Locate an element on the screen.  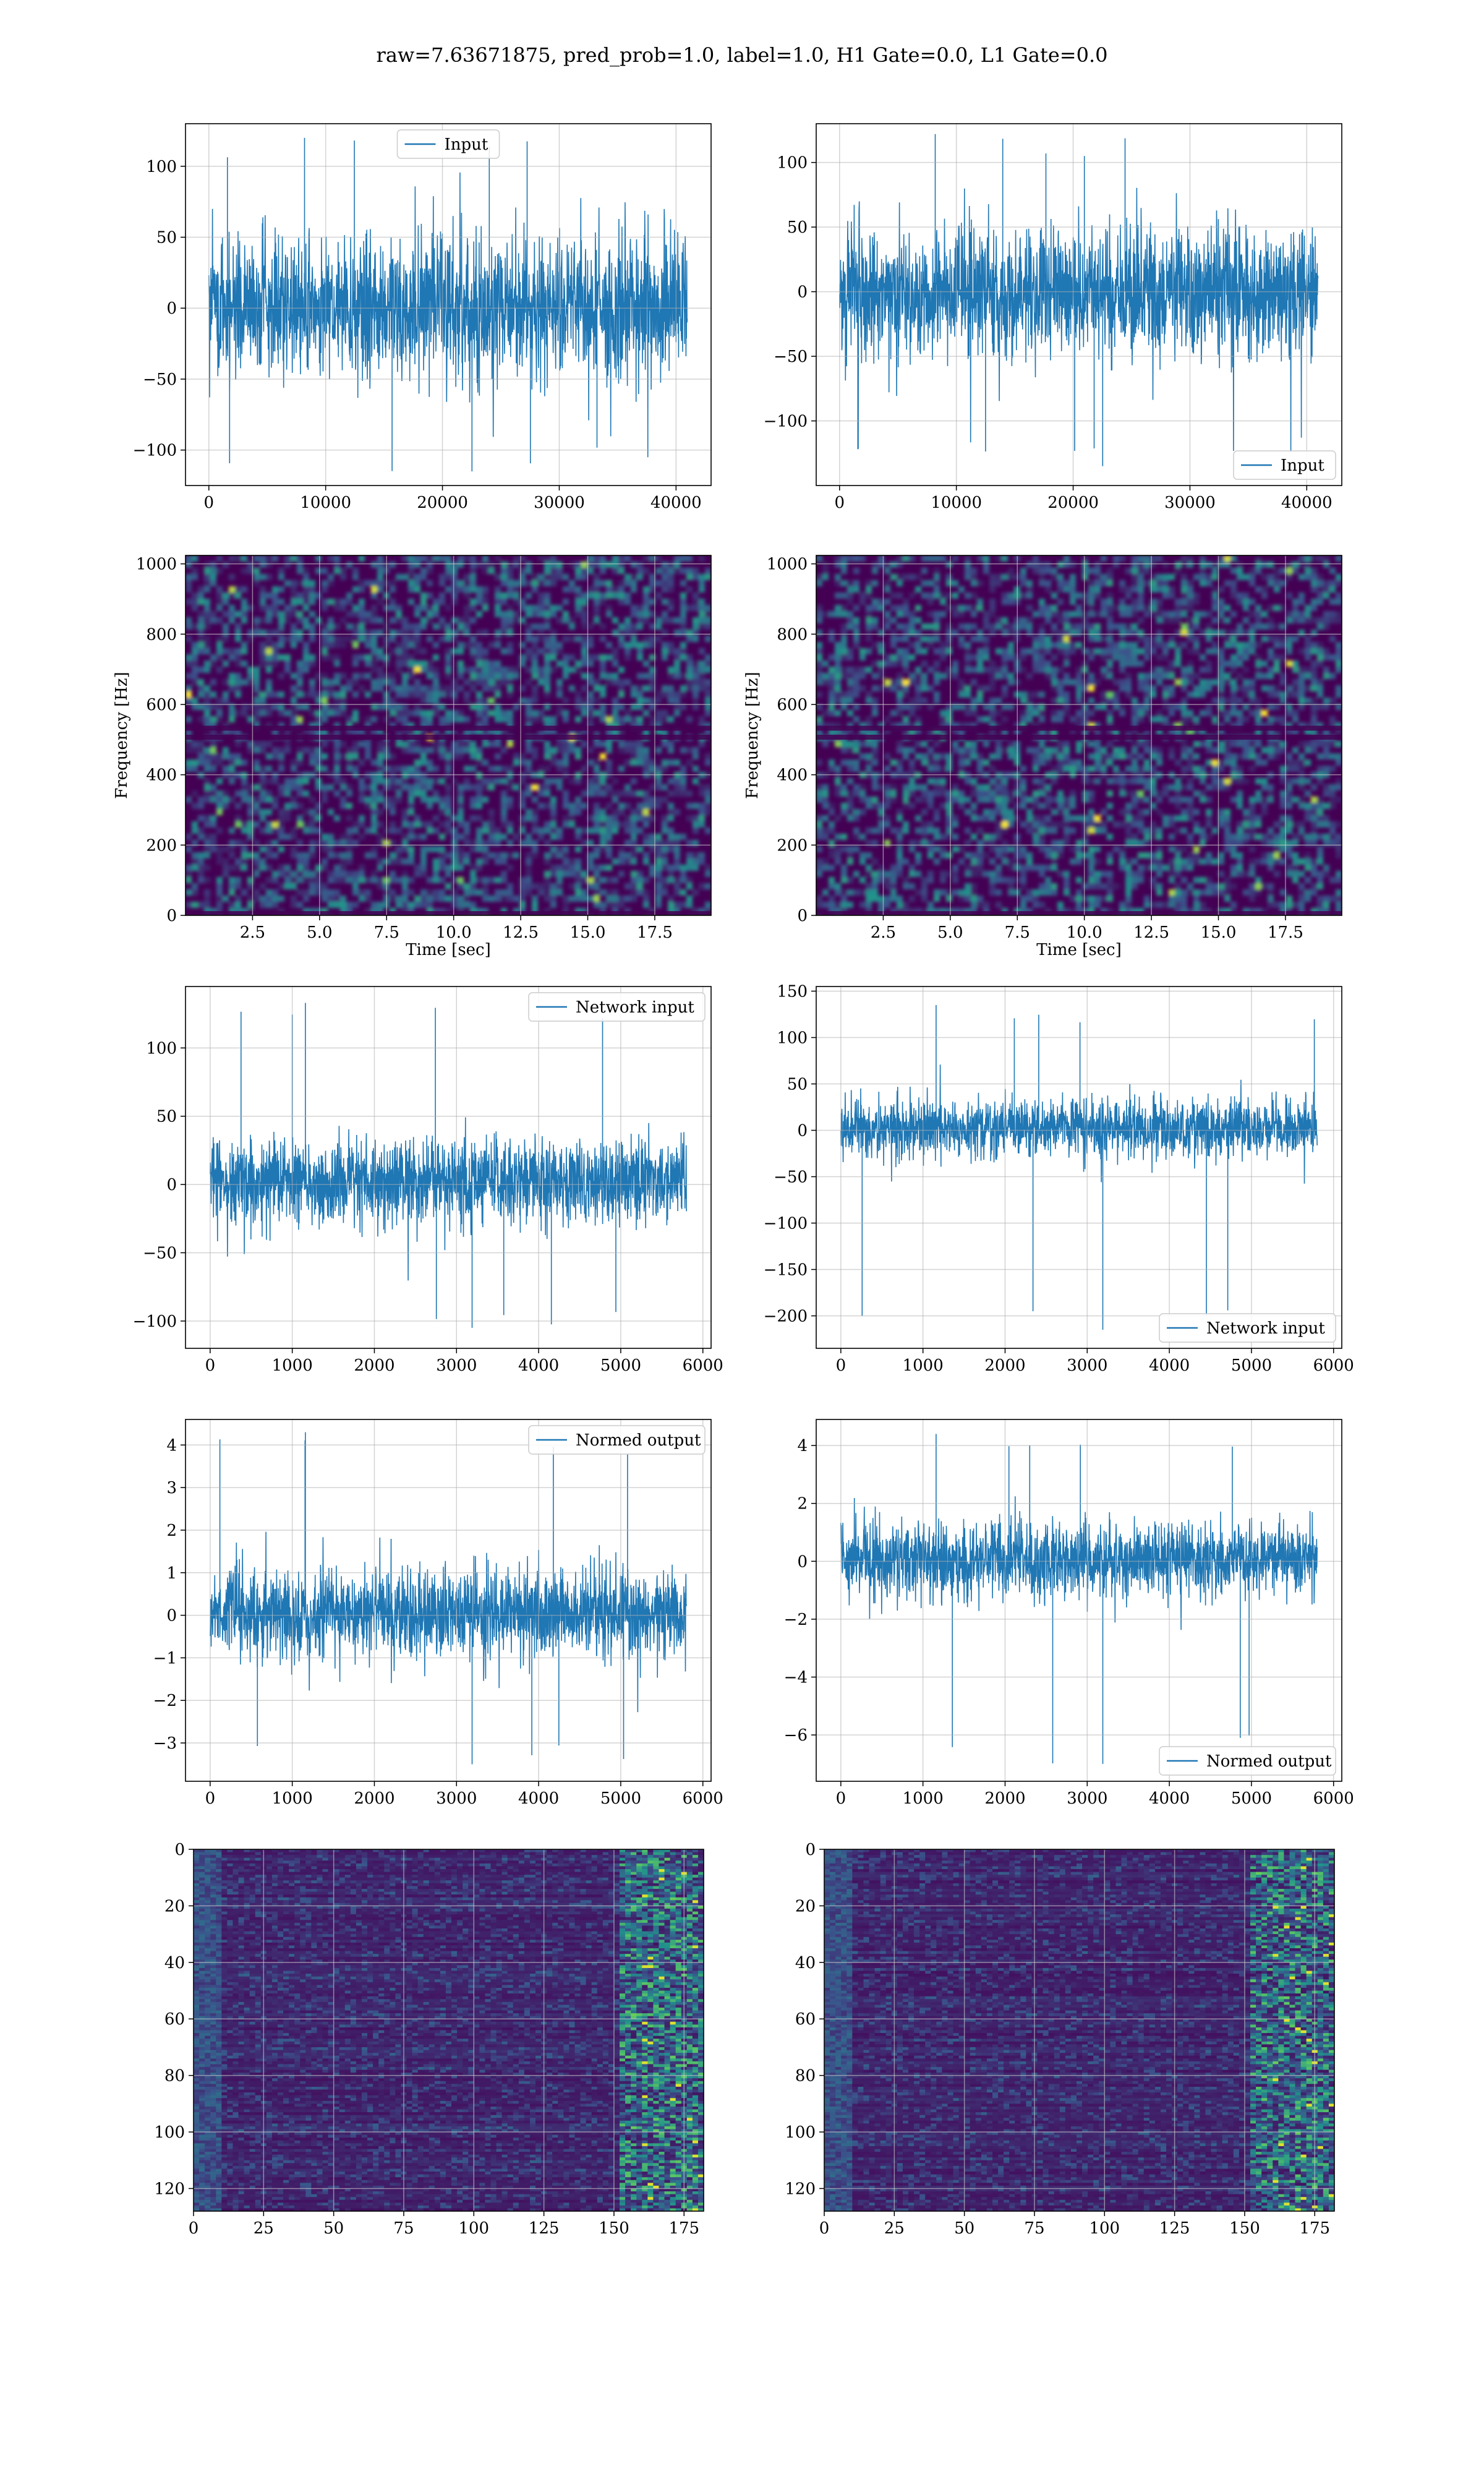
grid-r3c0 is located at coordinates (448, 1600).